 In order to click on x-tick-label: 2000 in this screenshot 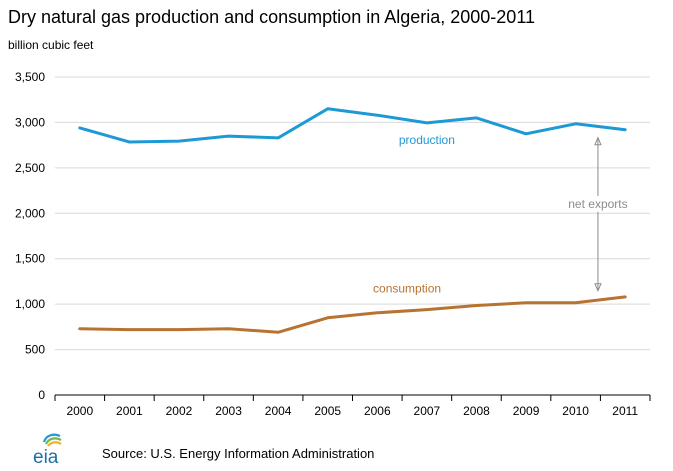, I will do `click(79, 411)`.